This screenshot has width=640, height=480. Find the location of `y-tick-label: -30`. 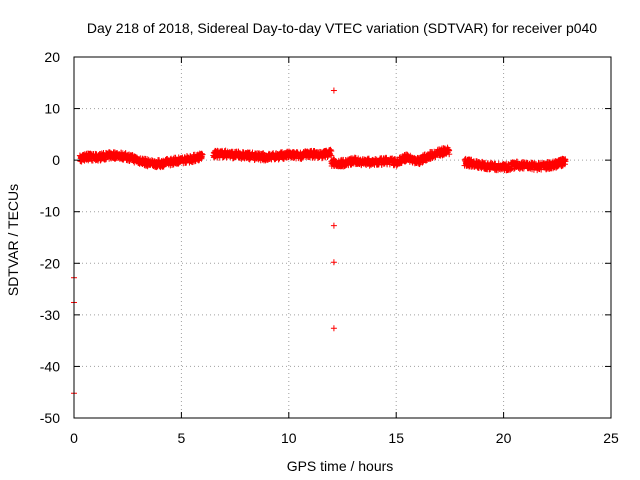

y-tick-label: -30 is located at coordinates (50, 315).